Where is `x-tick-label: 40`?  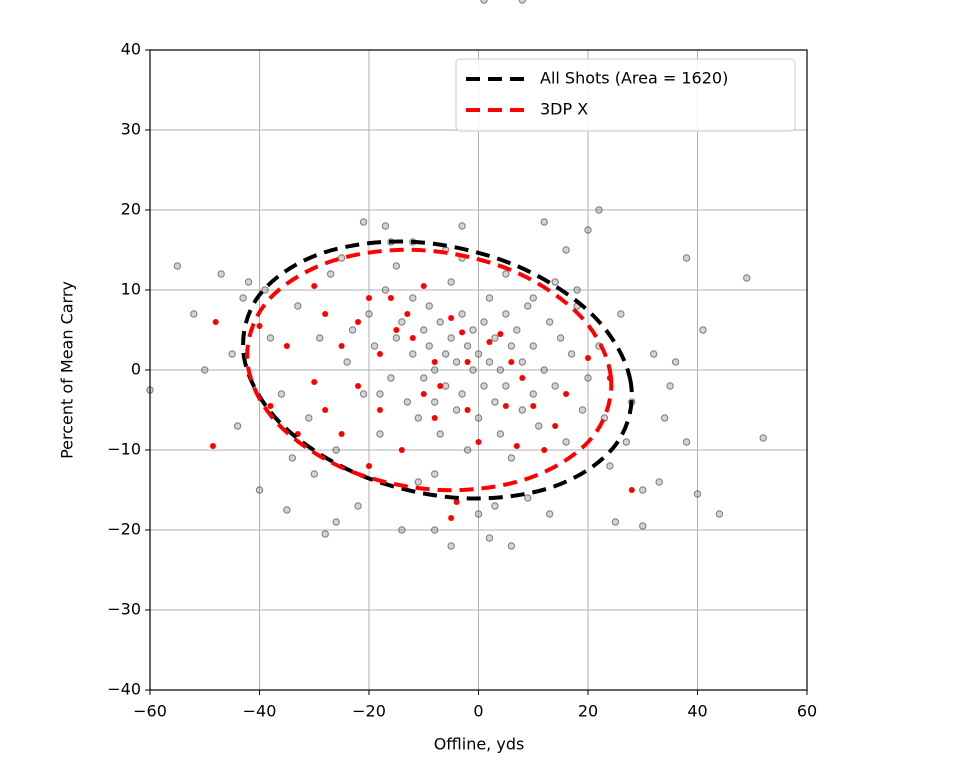
x-tick-label: 40 is located at coordinates (697, 711).